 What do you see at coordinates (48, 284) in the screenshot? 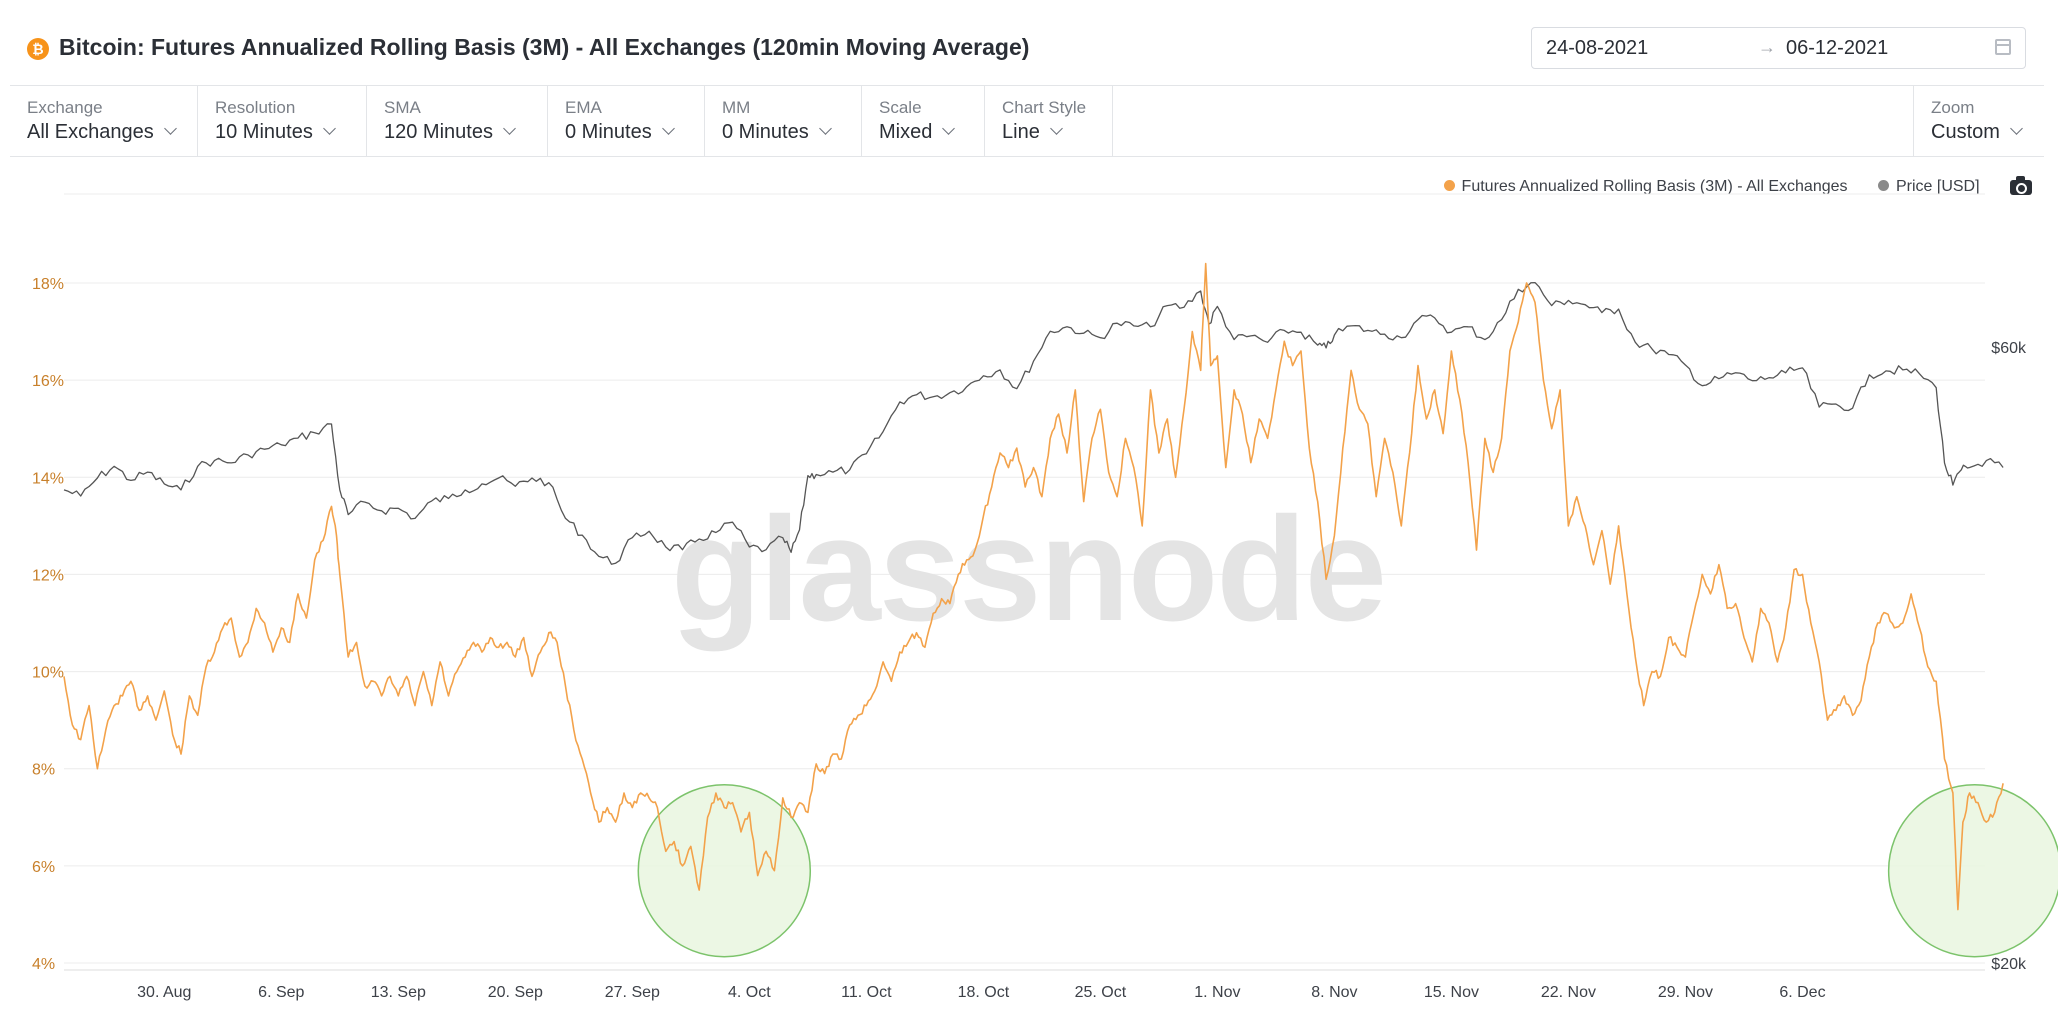
I see `y-left-tick-label: 18%` at bounding box center [48, 284].